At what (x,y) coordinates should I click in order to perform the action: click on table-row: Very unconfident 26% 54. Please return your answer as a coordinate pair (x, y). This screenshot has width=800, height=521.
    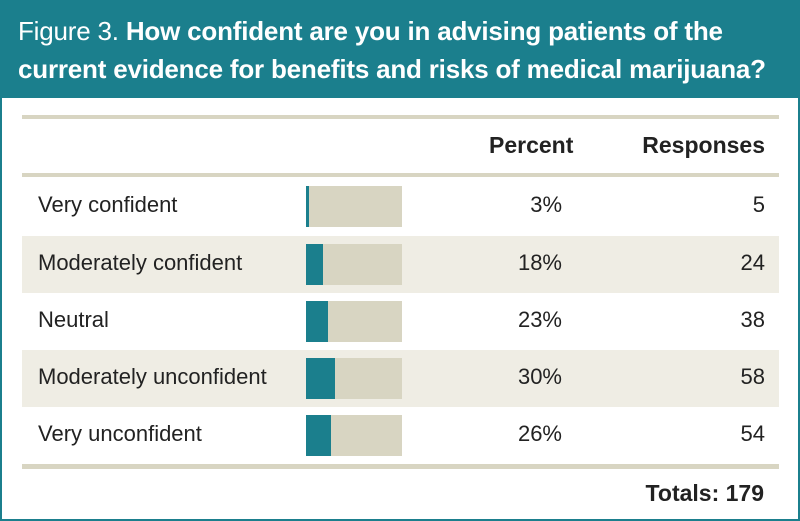
    Looking at the image, I should click on (400, 435).